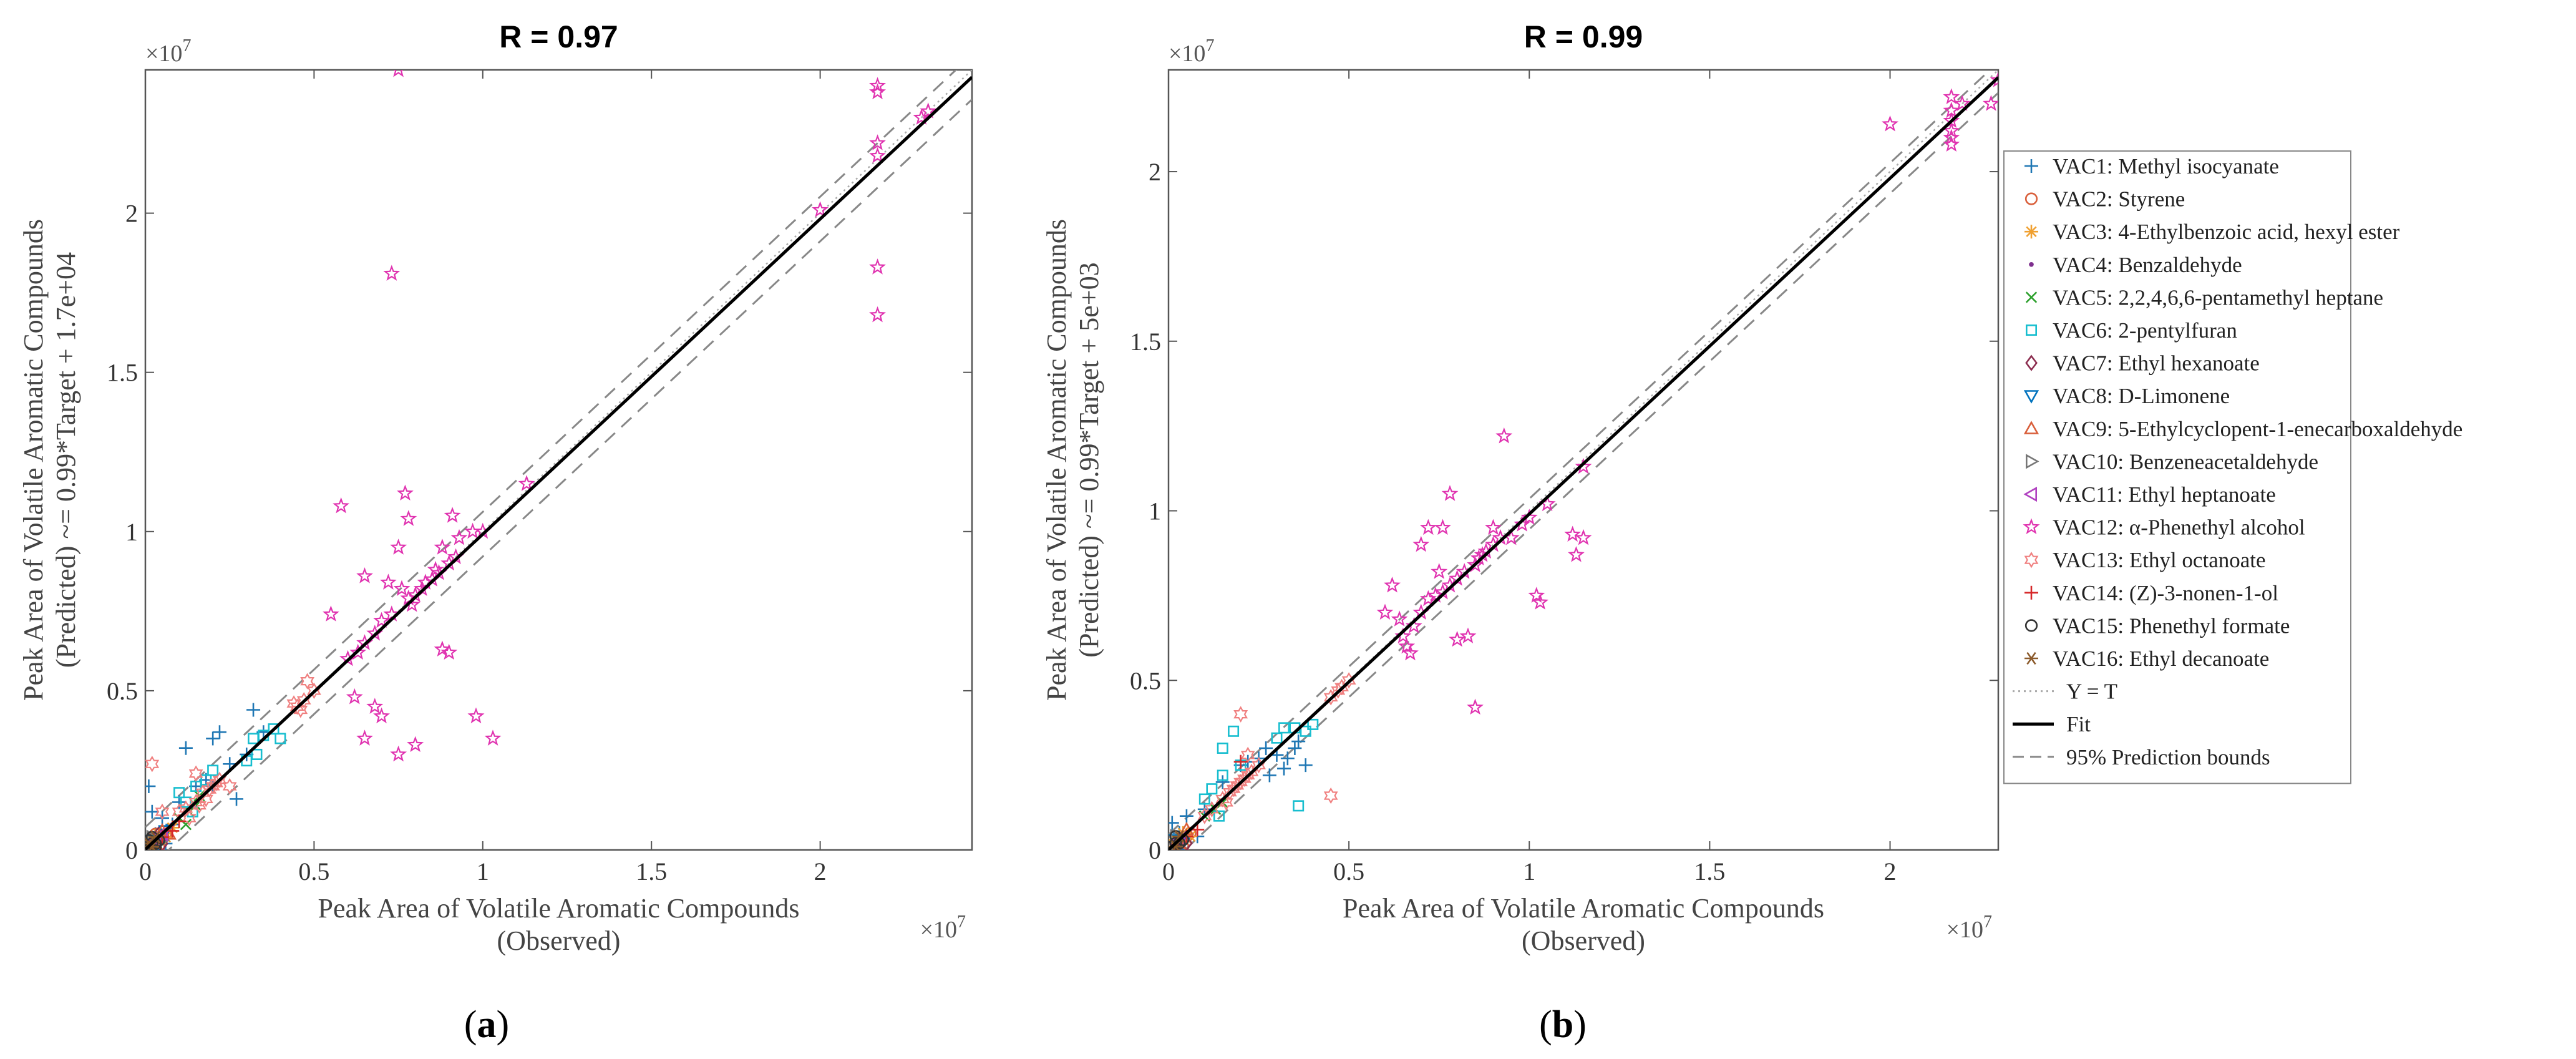 This screenshot has width=2576, height=1059. I want to click on legend-entry: VAC3: 4-Ethylbenzoic acid, hexyl ester, so click(2226, 232).